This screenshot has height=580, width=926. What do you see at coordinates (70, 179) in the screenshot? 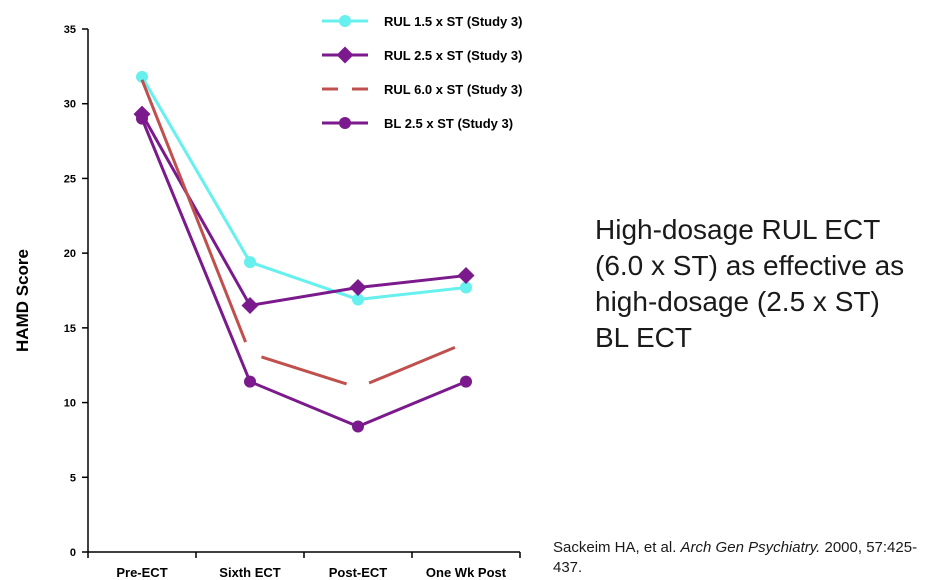
I see `y-tick-label: 25` at bounding box center [70, 179].